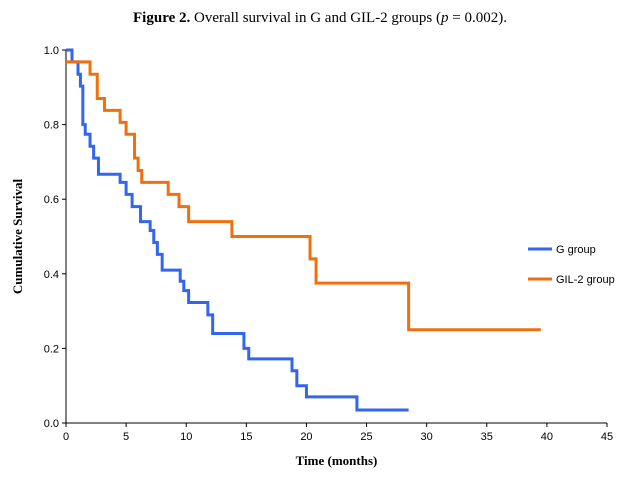 The height and width of the screenshot is (477, 640). I want to click on y-tick-label: 0.4, so click(51, 275).